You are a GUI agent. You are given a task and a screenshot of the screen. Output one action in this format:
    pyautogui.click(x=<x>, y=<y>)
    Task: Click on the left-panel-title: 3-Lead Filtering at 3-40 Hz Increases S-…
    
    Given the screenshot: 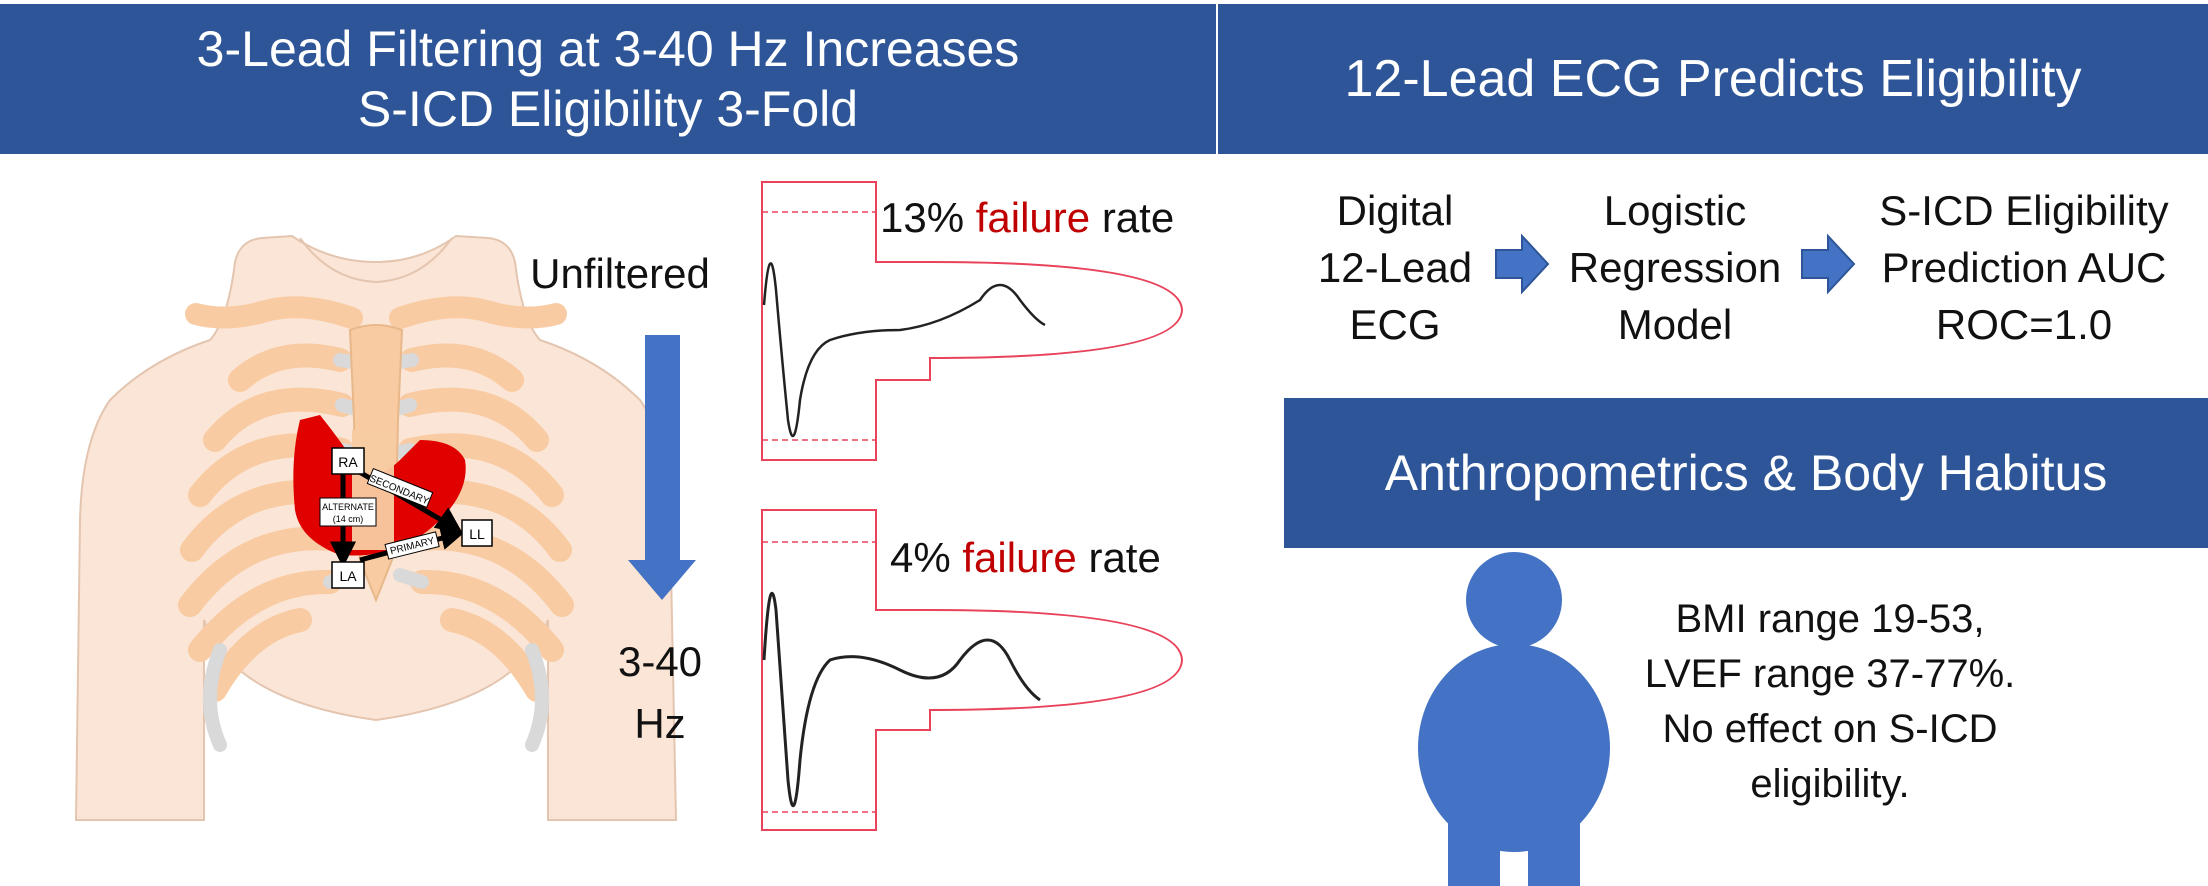 What is the action you would take?
    pyautogui.click(x=608, y=79)
    